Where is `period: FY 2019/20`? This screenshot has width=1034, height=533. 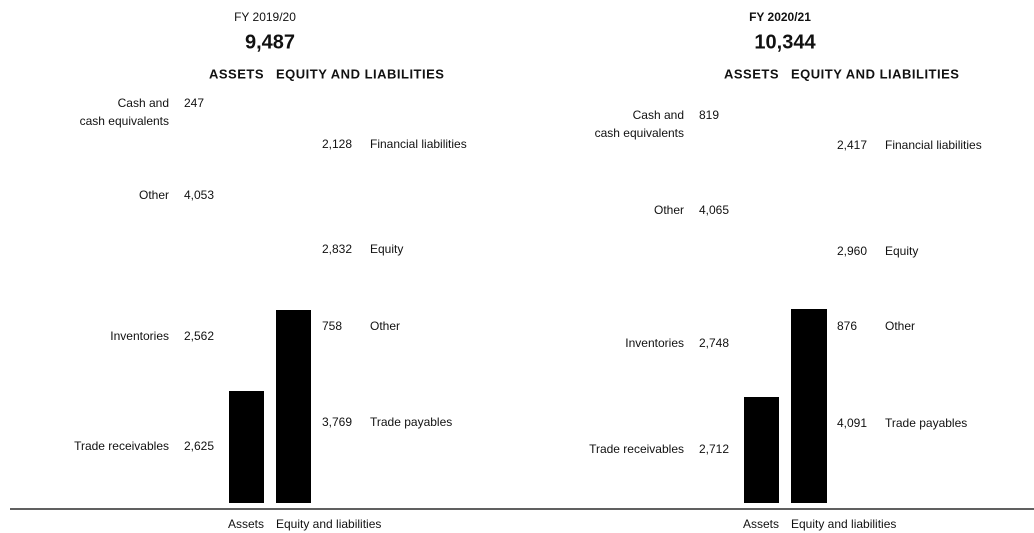
period: FY 2019/20 is located at coordinates (265, 17).